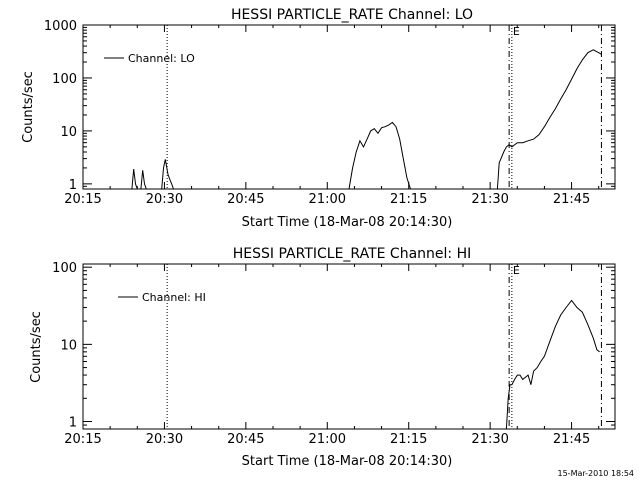 Image resolution: width=640 pixels, height=484 pixels. I want to click on x-axis-label-lo: Start Time (18-Mar-08 20:14:30), so click(347, 222).